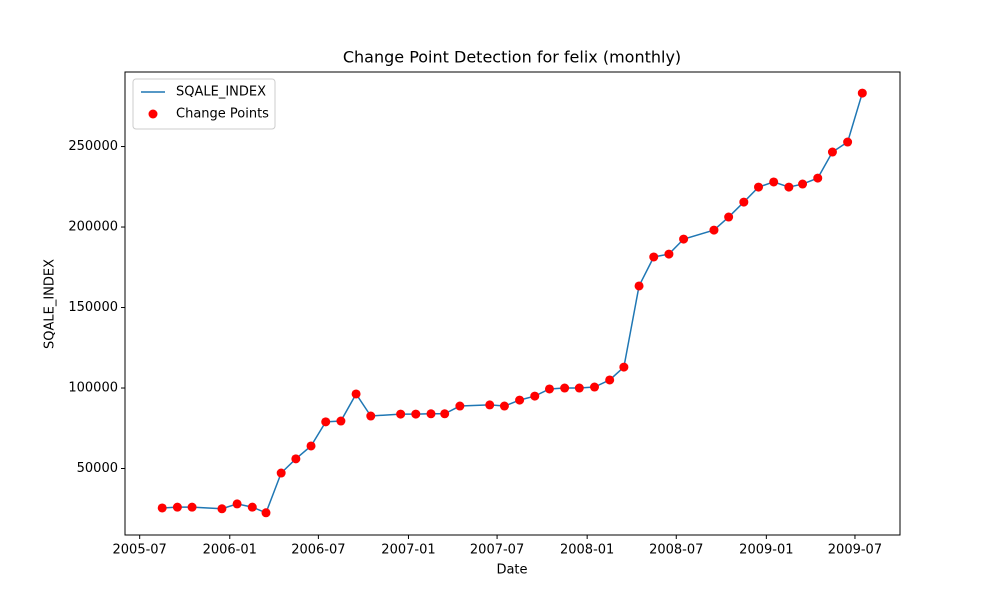 The height and width of the screenshot is (600, 1000). Describe the element at coordinates (97, 468) in the screenshot. I see `y-tick-label: 50000` at that location.